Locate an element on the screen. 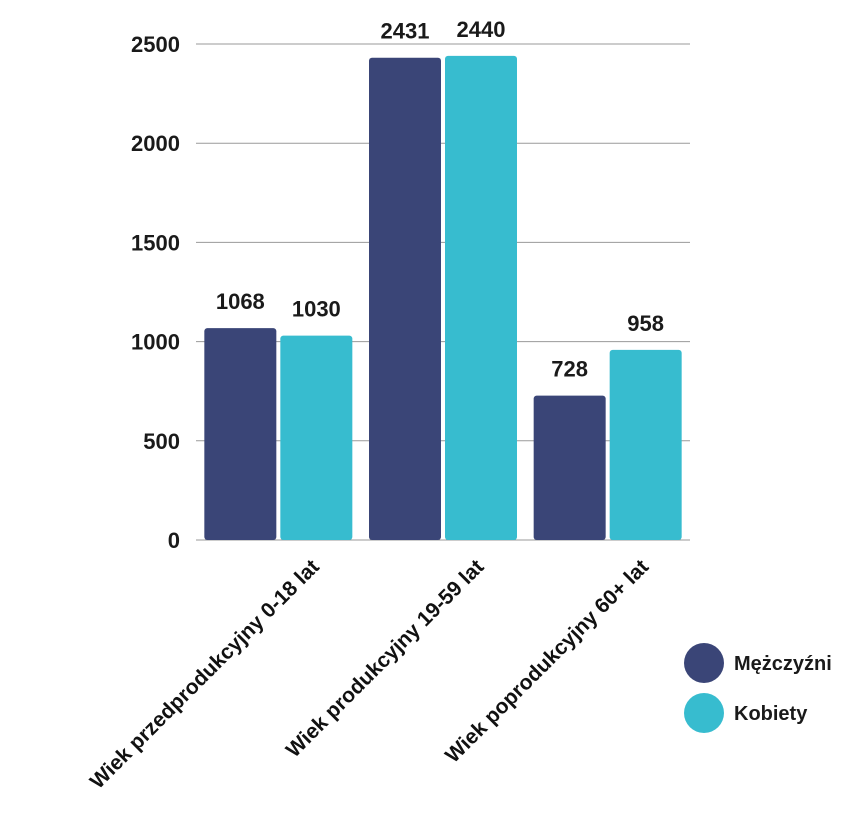  y-tick-label: 500 is located at coordinates (161, 441).